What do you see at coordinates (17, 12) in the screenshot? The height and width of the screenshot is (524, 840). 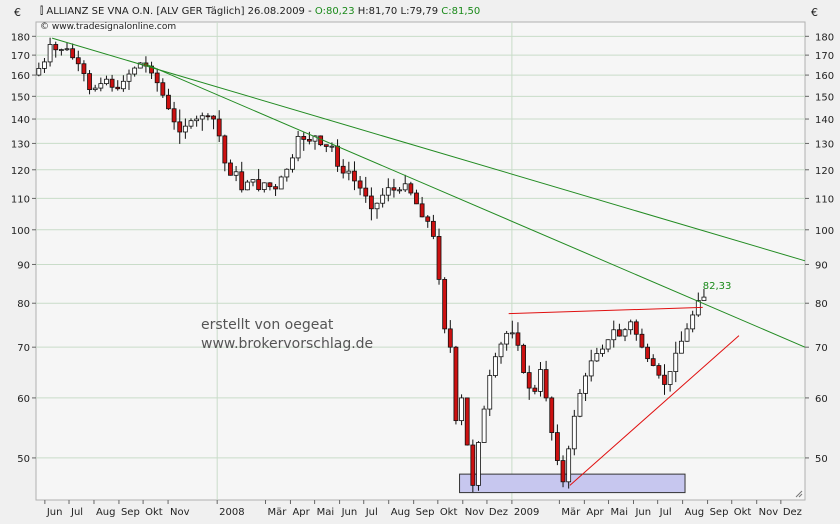 I see `currency-label-left: €` at bounding box center [17, 12].